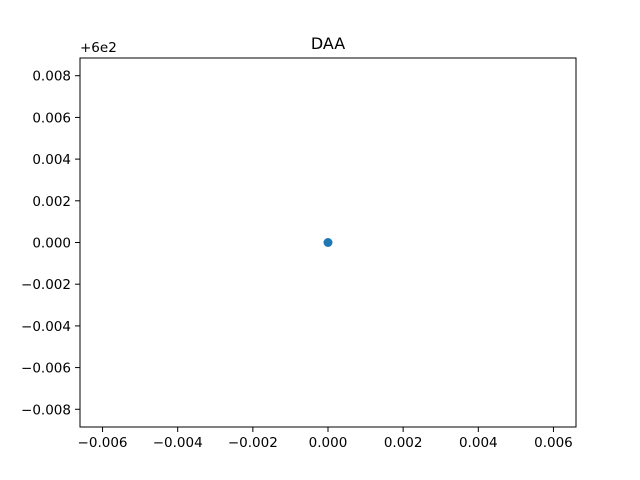 The image size is (640, 480). Describe the element at coordinates (51, 77) in the screenshot. I see `y-tick-label: 0.008` at that location.